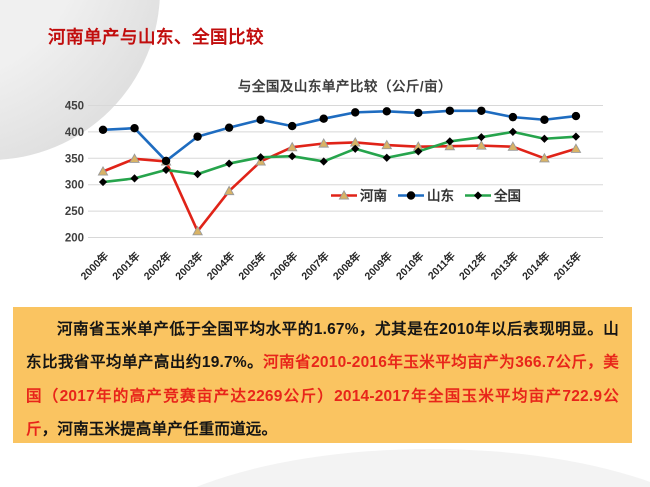 This screenshot has width=650, height=487. What do you see at coordinates (373, 195) in the screenshot?
I see `legend-label-henan: 河南` at bounding box center [373, 195].